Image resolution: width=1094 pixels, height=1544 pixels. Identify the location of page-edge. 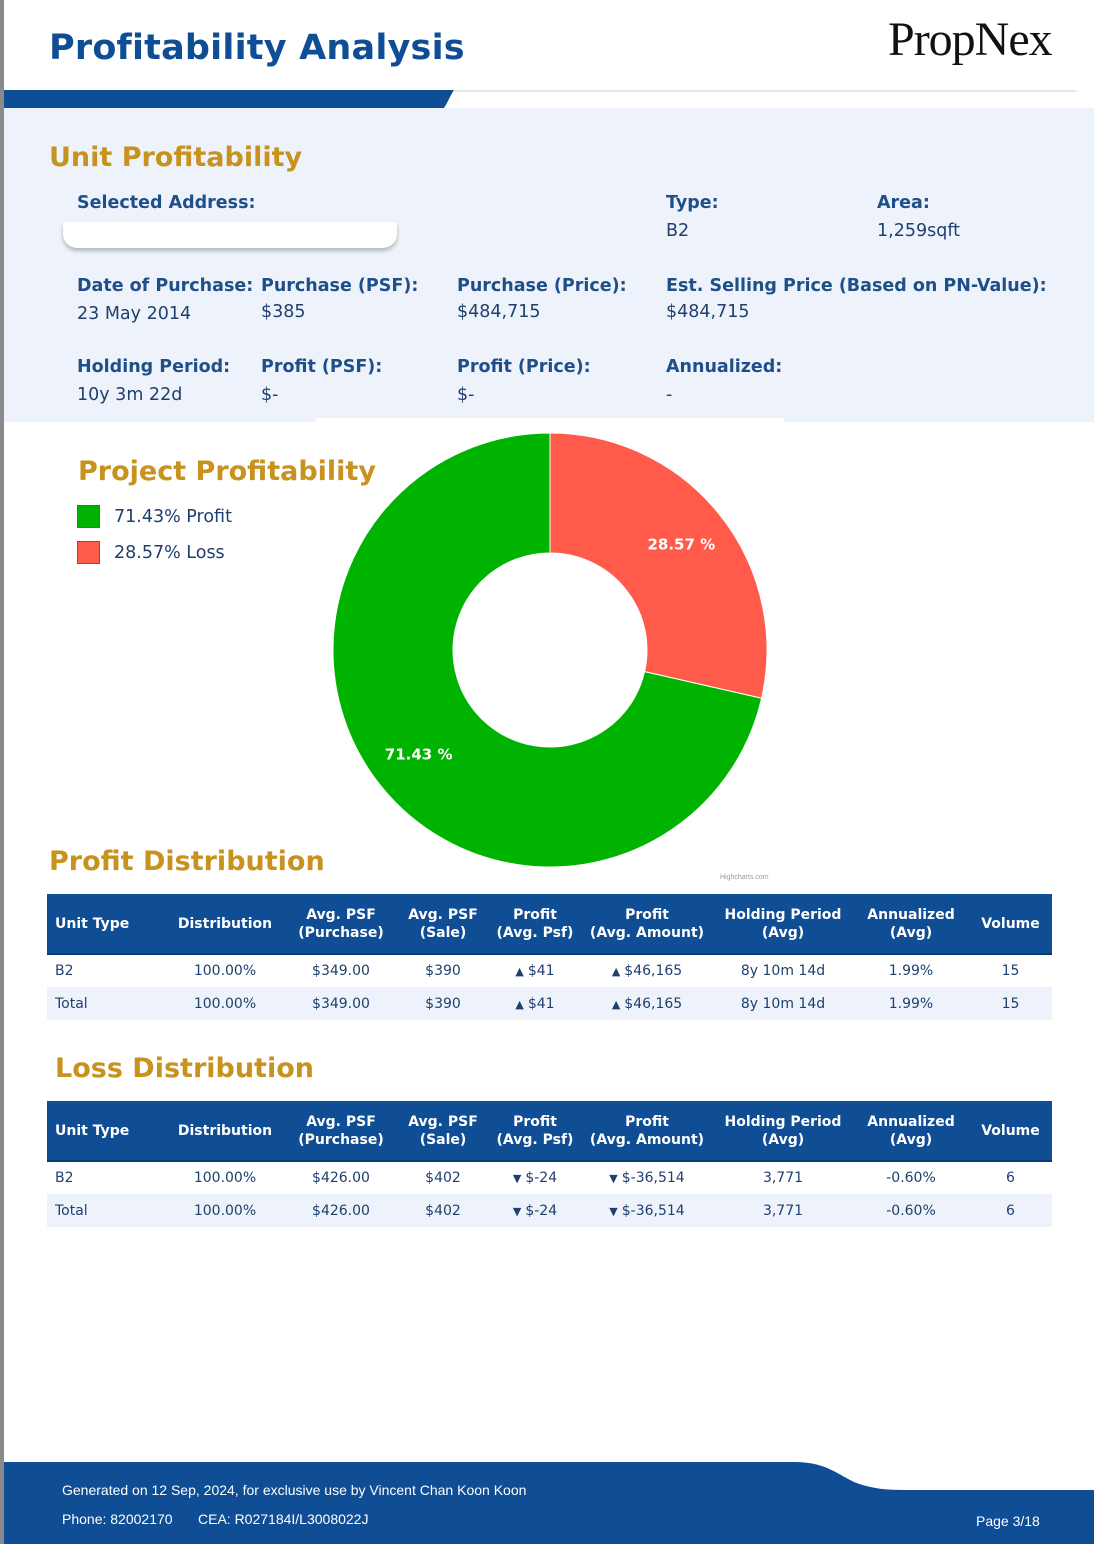
(2, 772).